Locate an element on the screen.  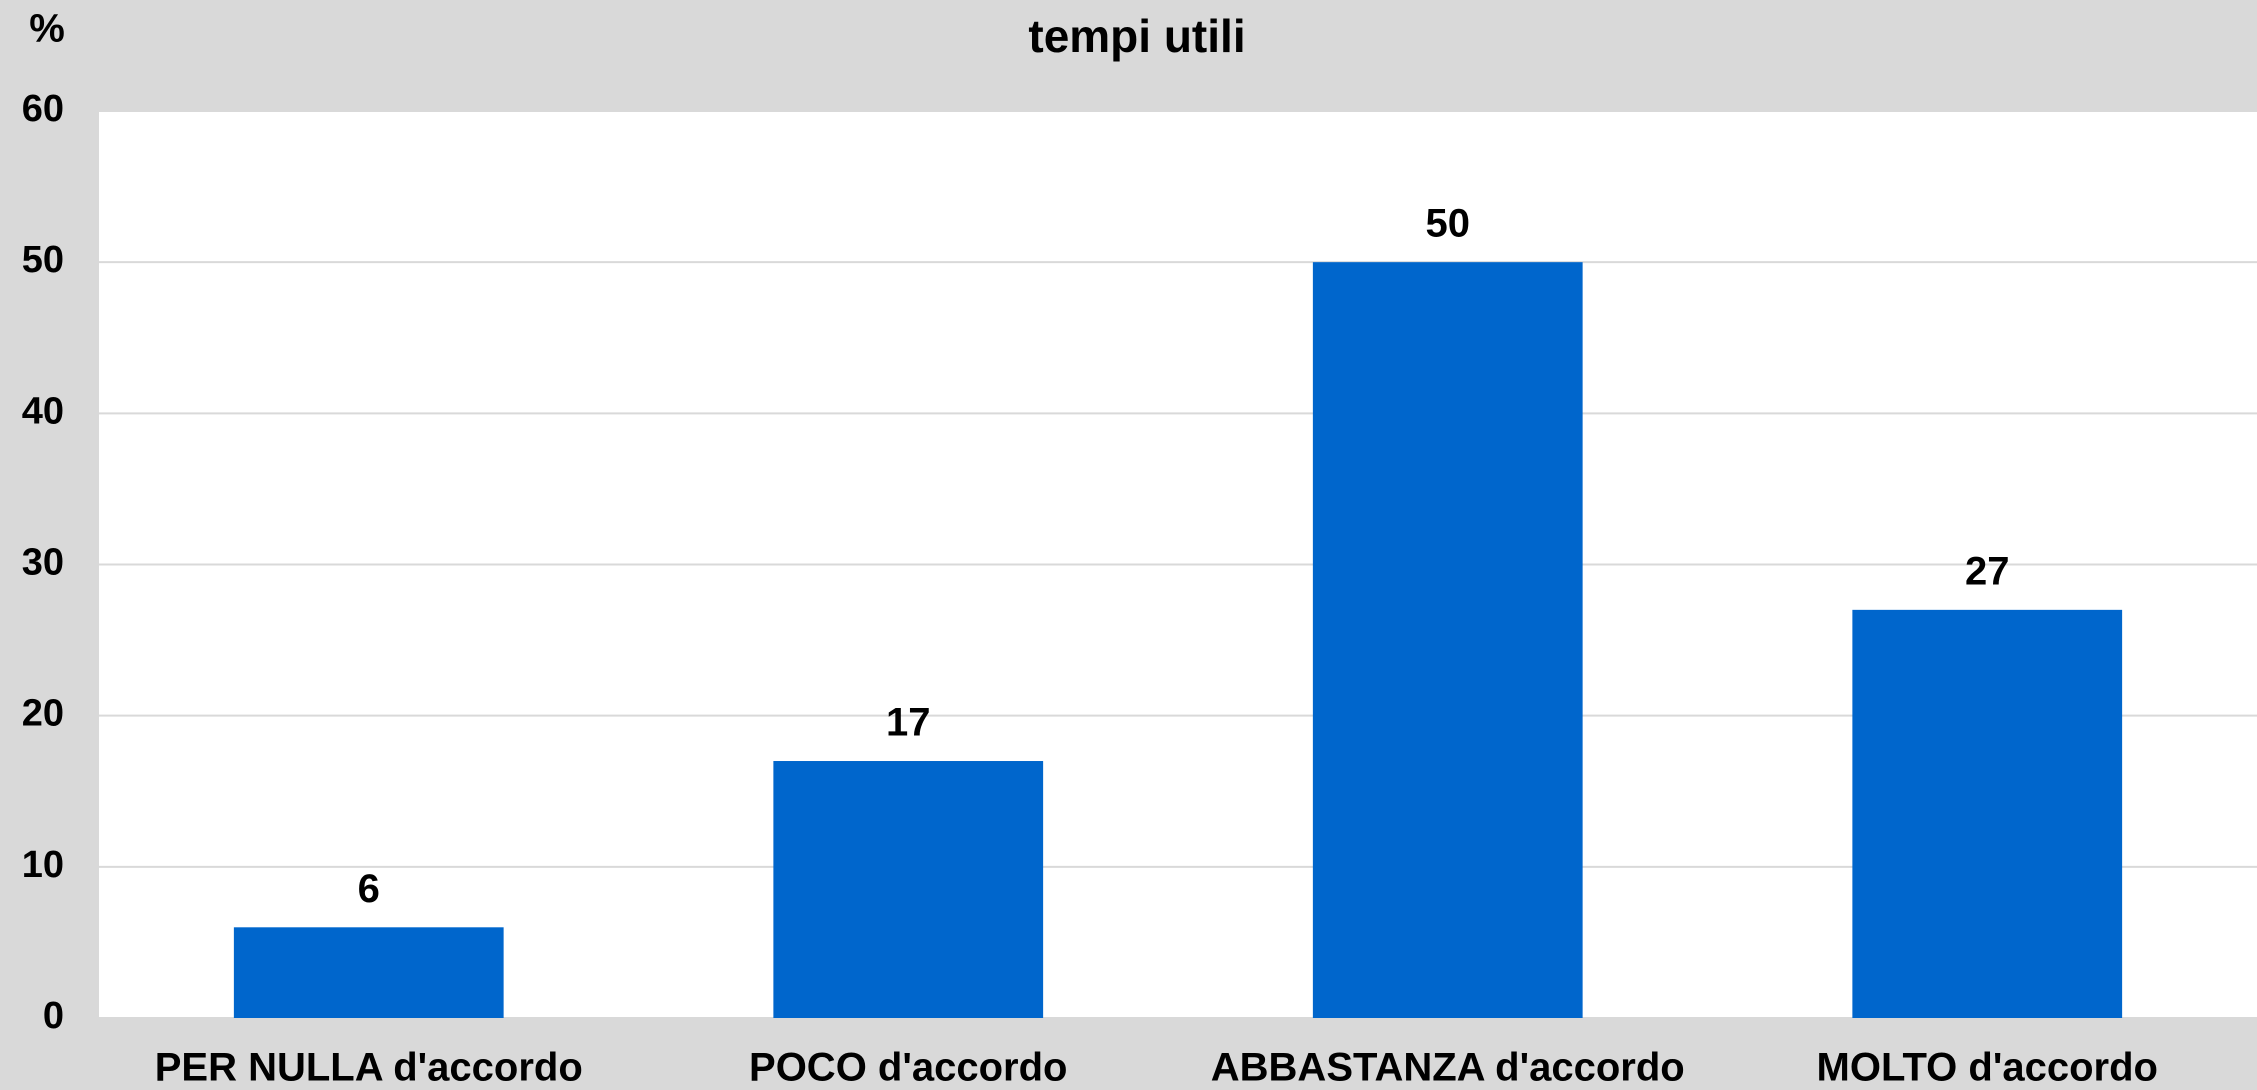
x-tick-label: PER NULLA d'accordo is located at coordinates (369, 1068).